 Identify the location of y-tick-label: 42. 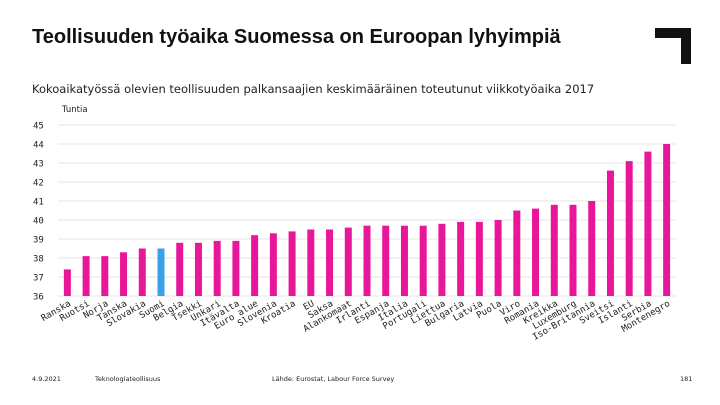
(38, 184).